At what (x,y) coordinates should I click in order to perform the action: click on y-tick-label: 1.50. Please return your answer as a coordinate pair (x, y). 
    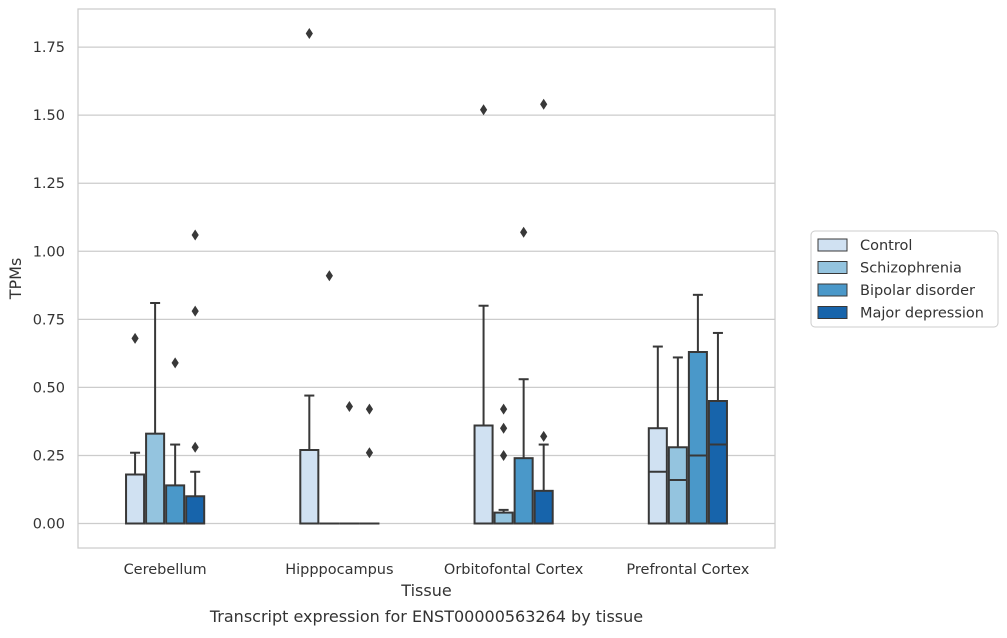
    Looking at the image, I should click on (49, 116).